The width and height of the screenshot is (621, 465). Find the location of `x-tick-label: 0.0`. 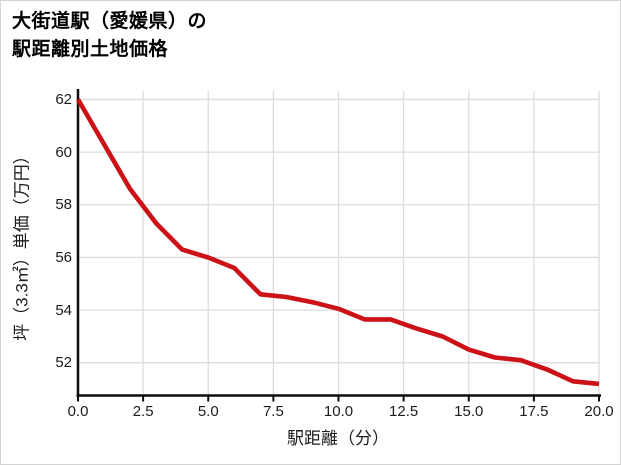

x-tick-label: 0.0 is located at coordinates (78, 411).